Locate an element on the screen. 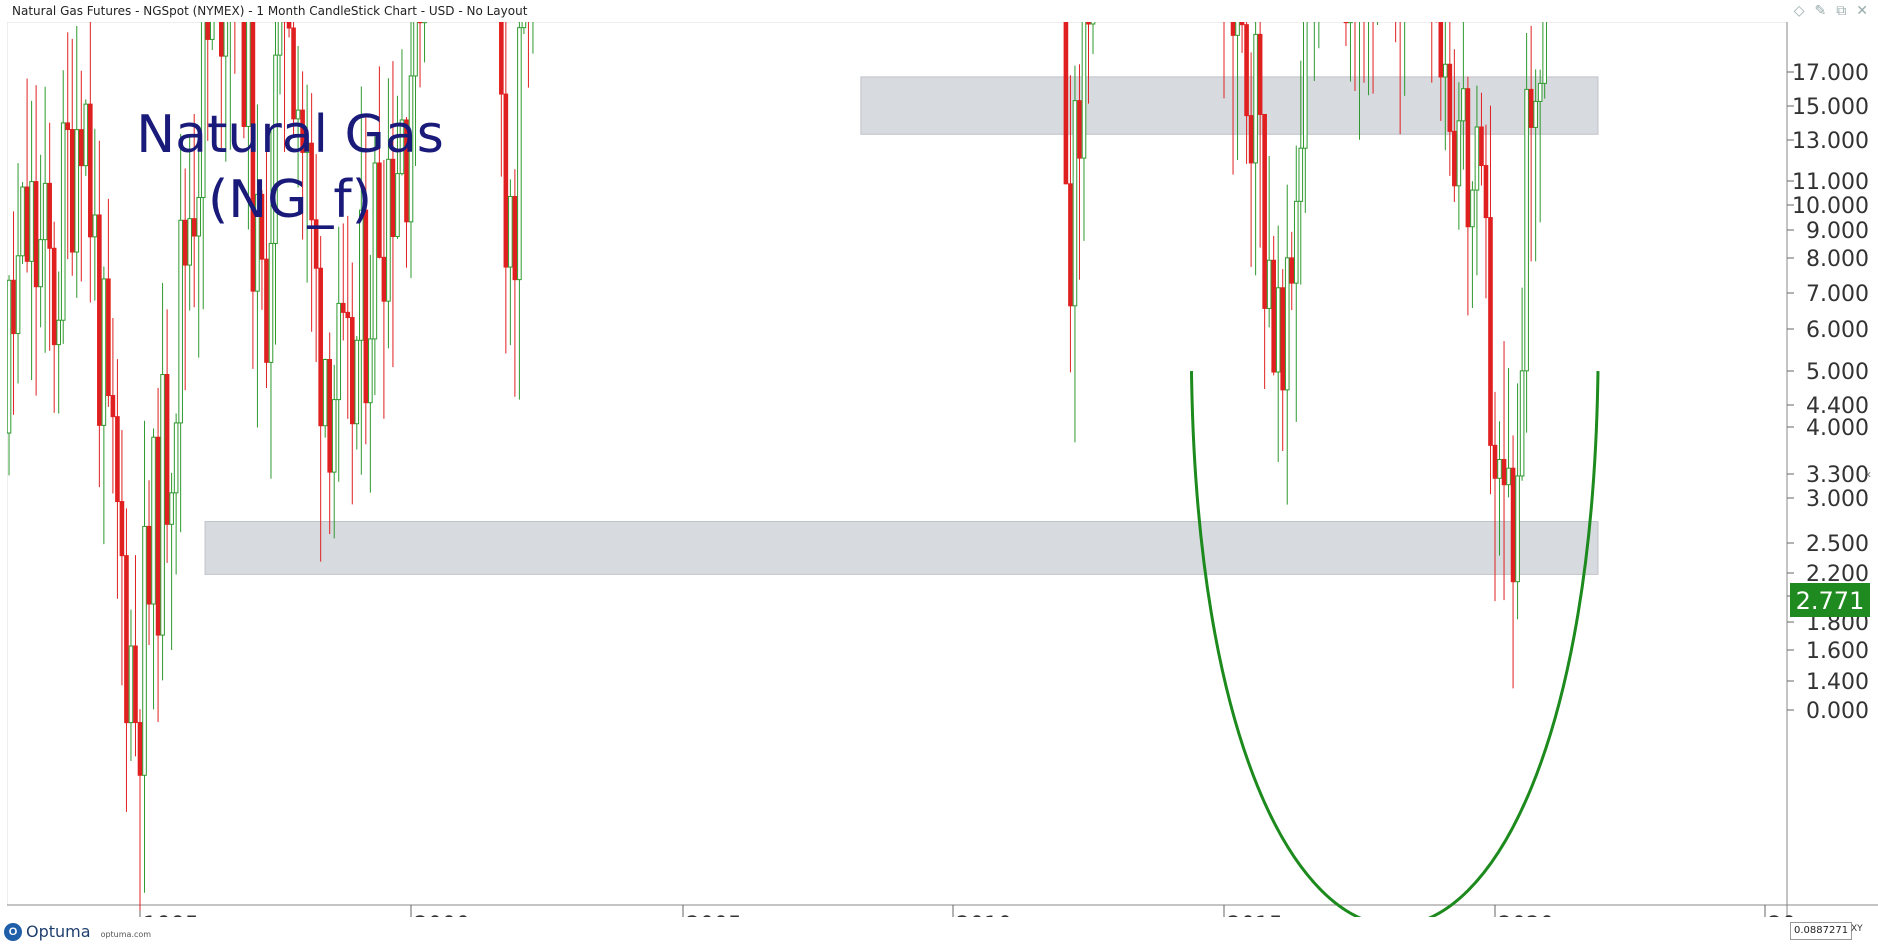  logo-url: optuma.com is located at coordinates (126, 934).